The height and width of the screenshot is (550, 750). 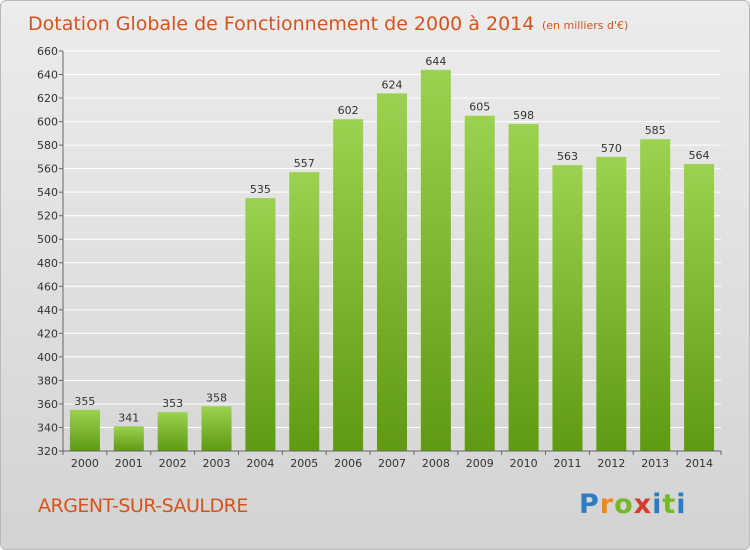 What do you see at coordinates (260, 189) in the screenshot?
I see `bar-value-label: 535` at bounding box center [260, 189].